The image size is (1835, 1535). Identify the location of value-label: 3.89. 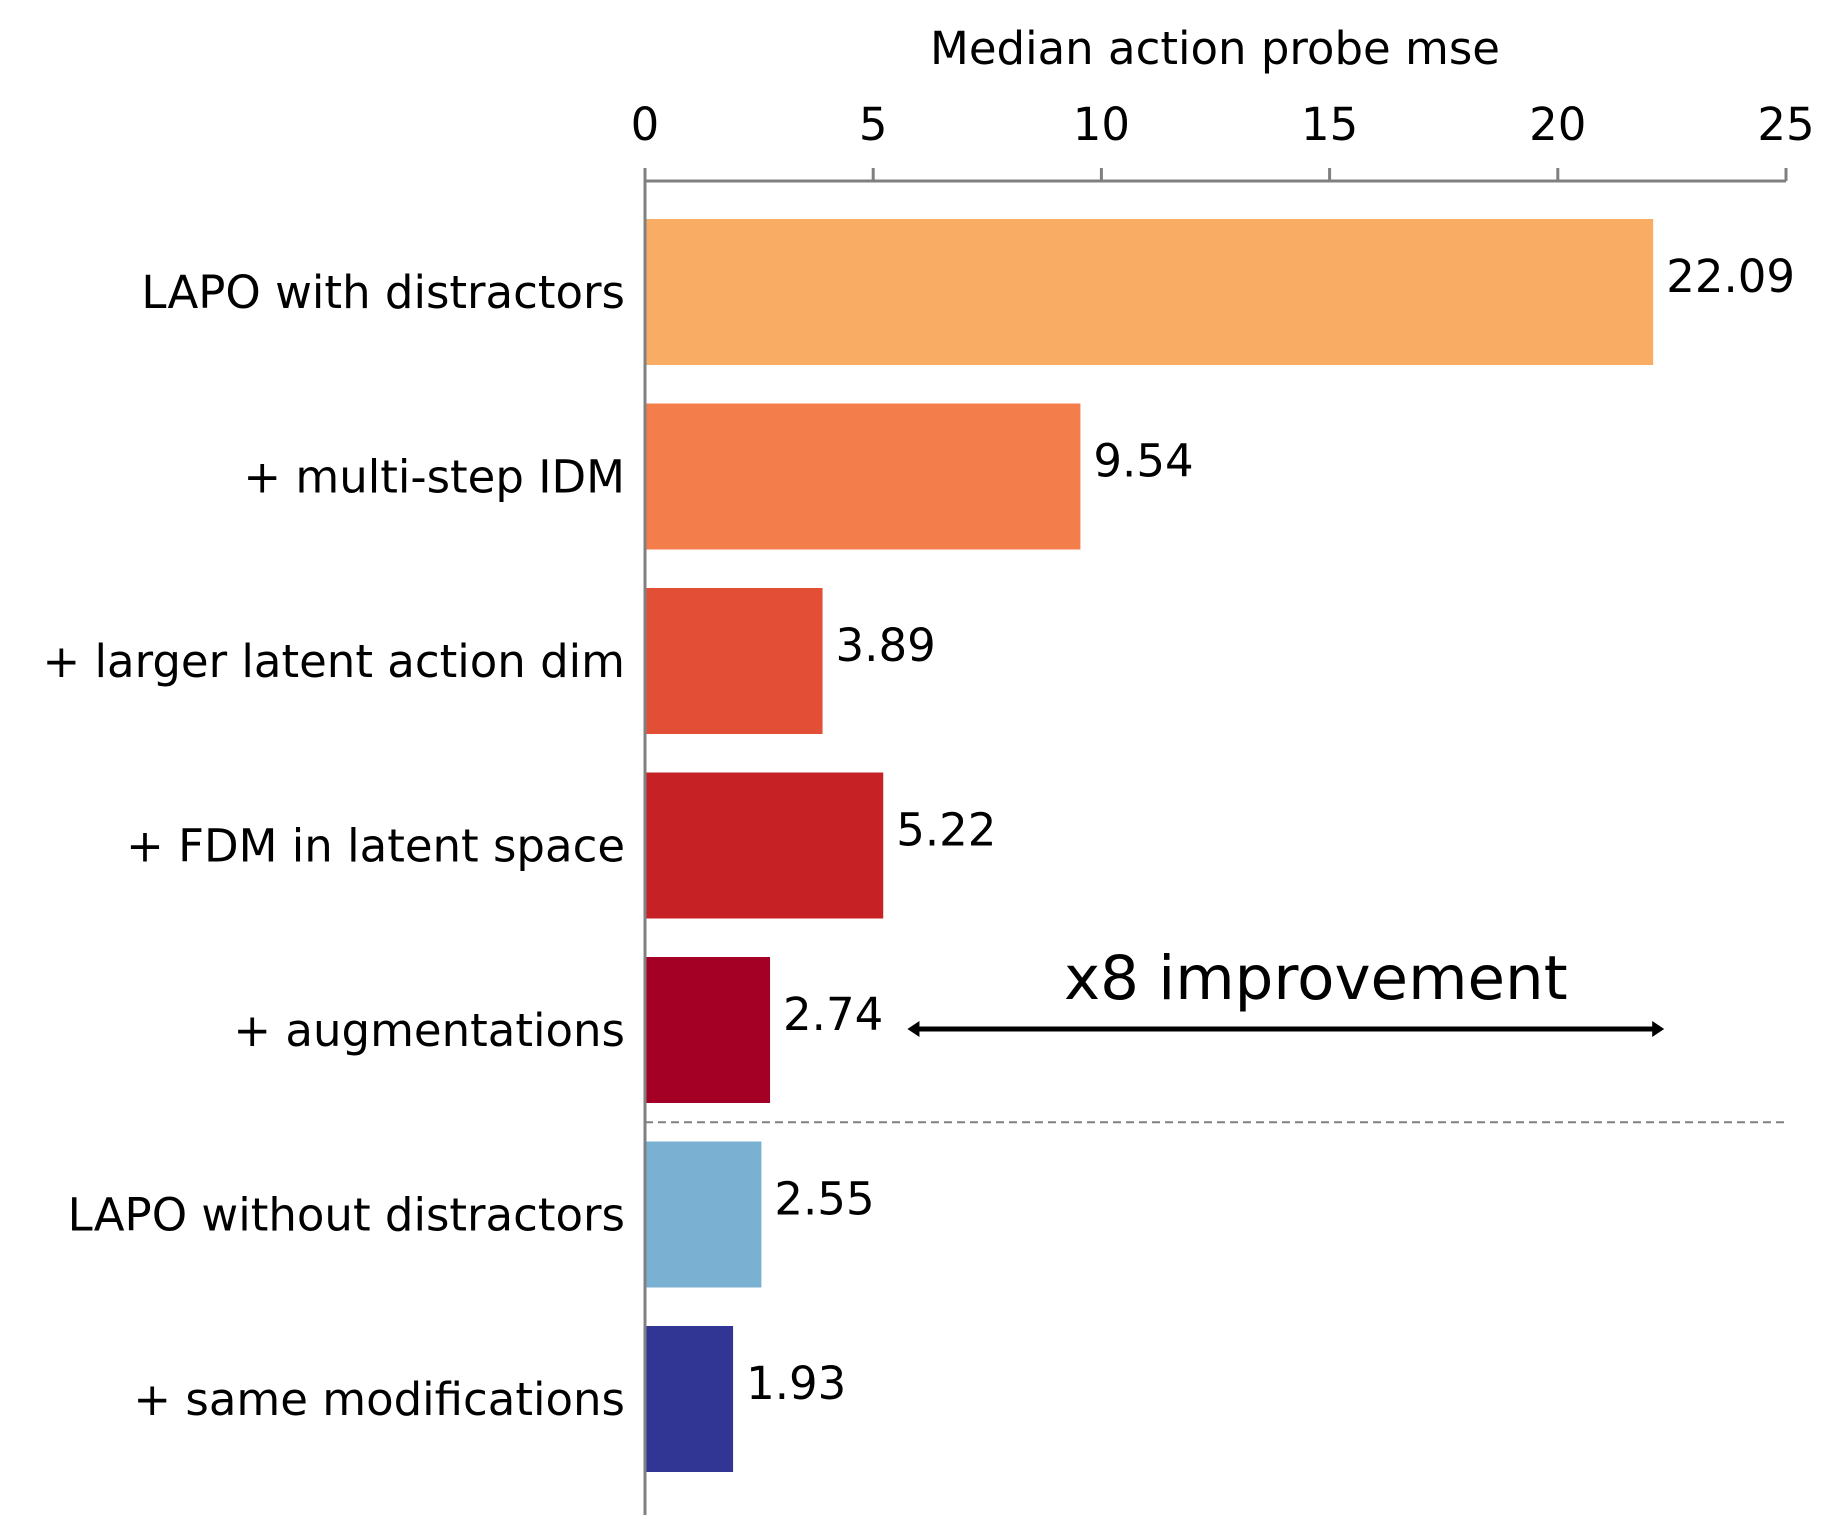
(886, 645).